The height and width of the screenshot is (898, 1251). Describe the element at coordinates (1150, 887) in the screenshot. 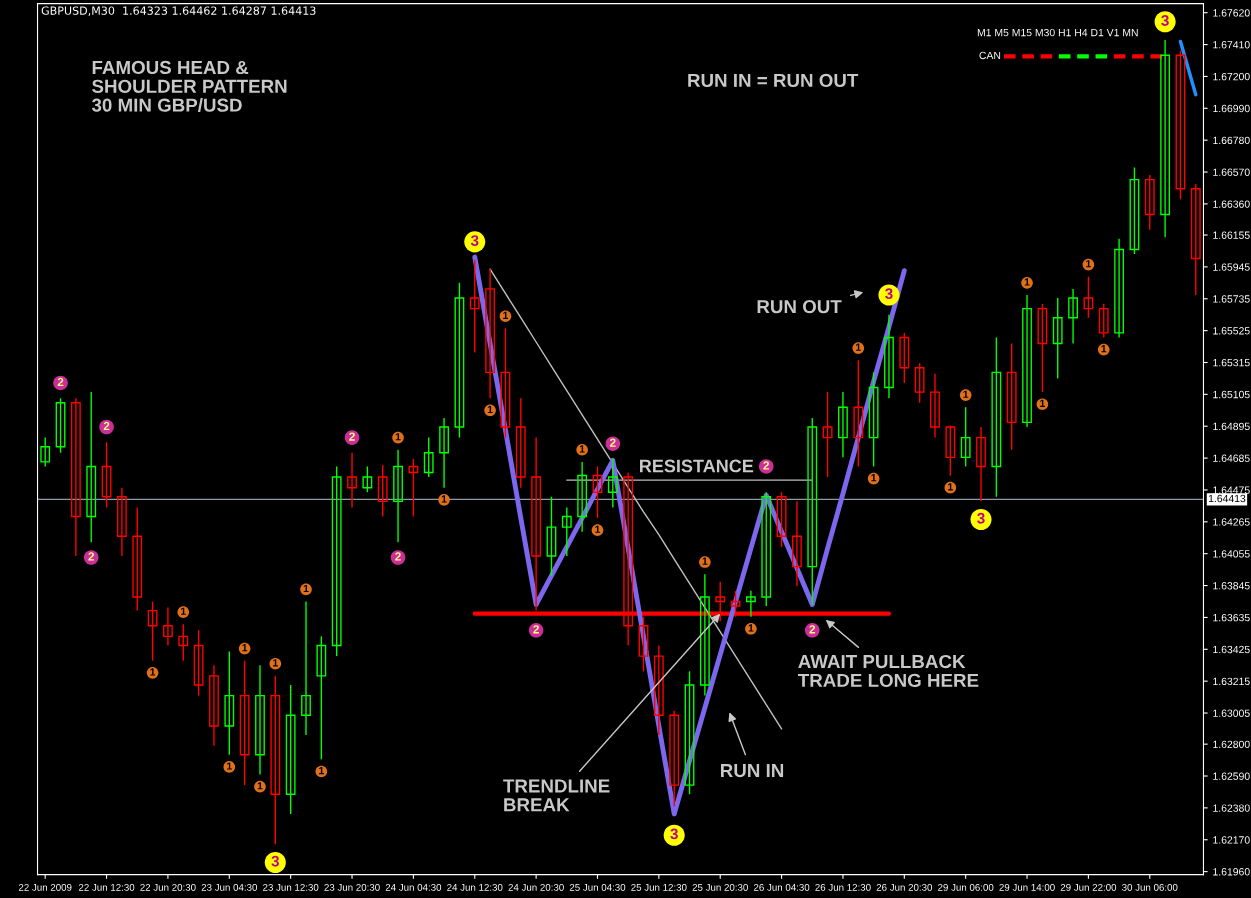

I see `x-tick-label: 30 Jun 06:00` at that location.